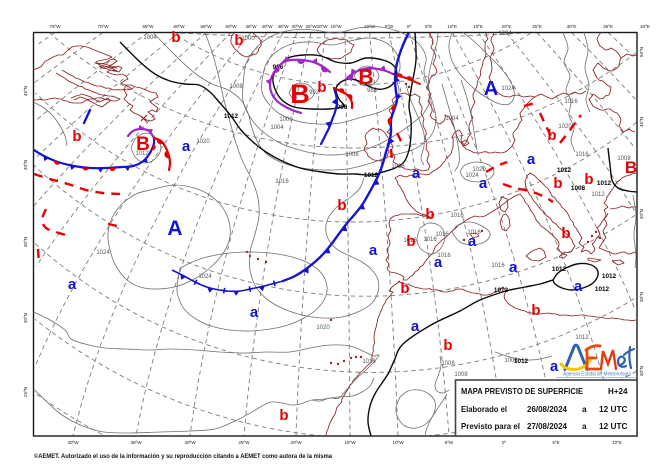 The width and height of the screenshot is (670, 474). I want to click on svg-text: 30ºW, so click(297, 26).